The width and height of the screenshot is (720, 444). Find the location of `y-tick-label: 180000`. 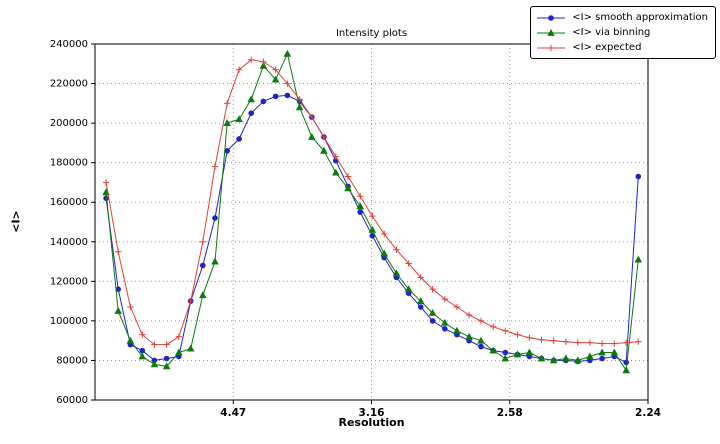

y-tick-label: 180000 is located at coordinates (69, 163).